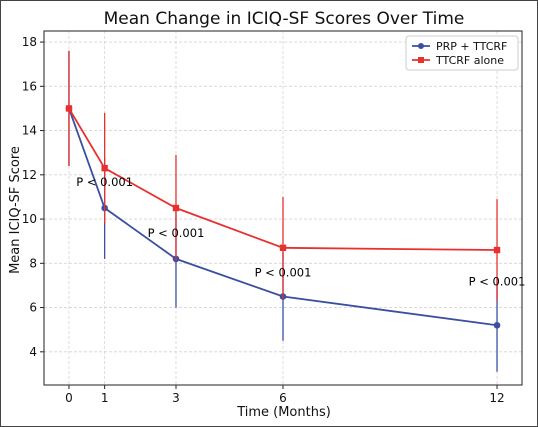  What do you see at coordinates (283, 398) in the screenshot?
I see `x-tick-label: 6` at bounding box center [283, 398].